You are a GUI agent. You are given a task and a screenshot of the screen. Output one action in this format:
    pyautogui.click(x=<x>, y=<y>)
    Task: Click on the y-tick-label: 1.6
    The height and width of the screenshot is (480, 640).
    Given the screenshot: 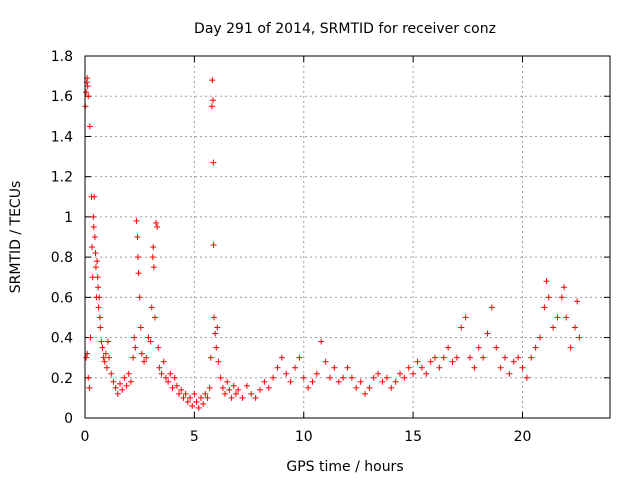 What is the action you would take?
    pyautogui.click(x=62, y=97)
    